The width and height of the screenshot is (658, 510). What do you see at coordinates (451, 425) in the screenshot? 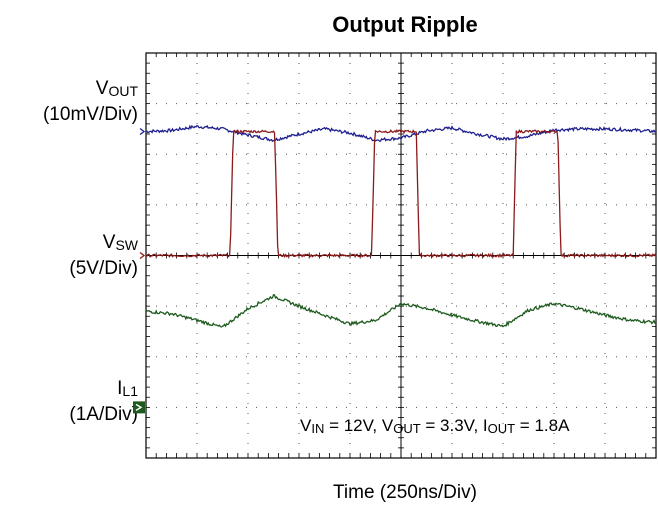
I see `cond-vout-rest: = 3.3V,` at bounding box center [451, 425].